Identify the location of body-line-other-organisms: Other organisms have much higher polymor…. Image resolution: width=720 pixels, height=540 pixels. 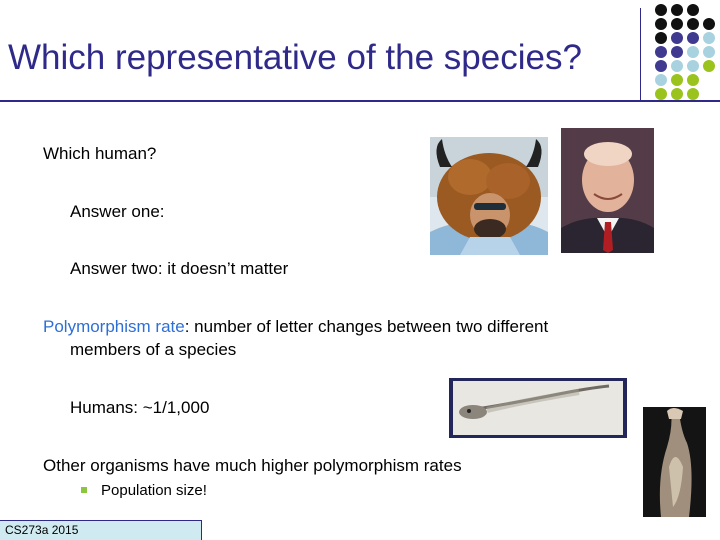
(252, 465).